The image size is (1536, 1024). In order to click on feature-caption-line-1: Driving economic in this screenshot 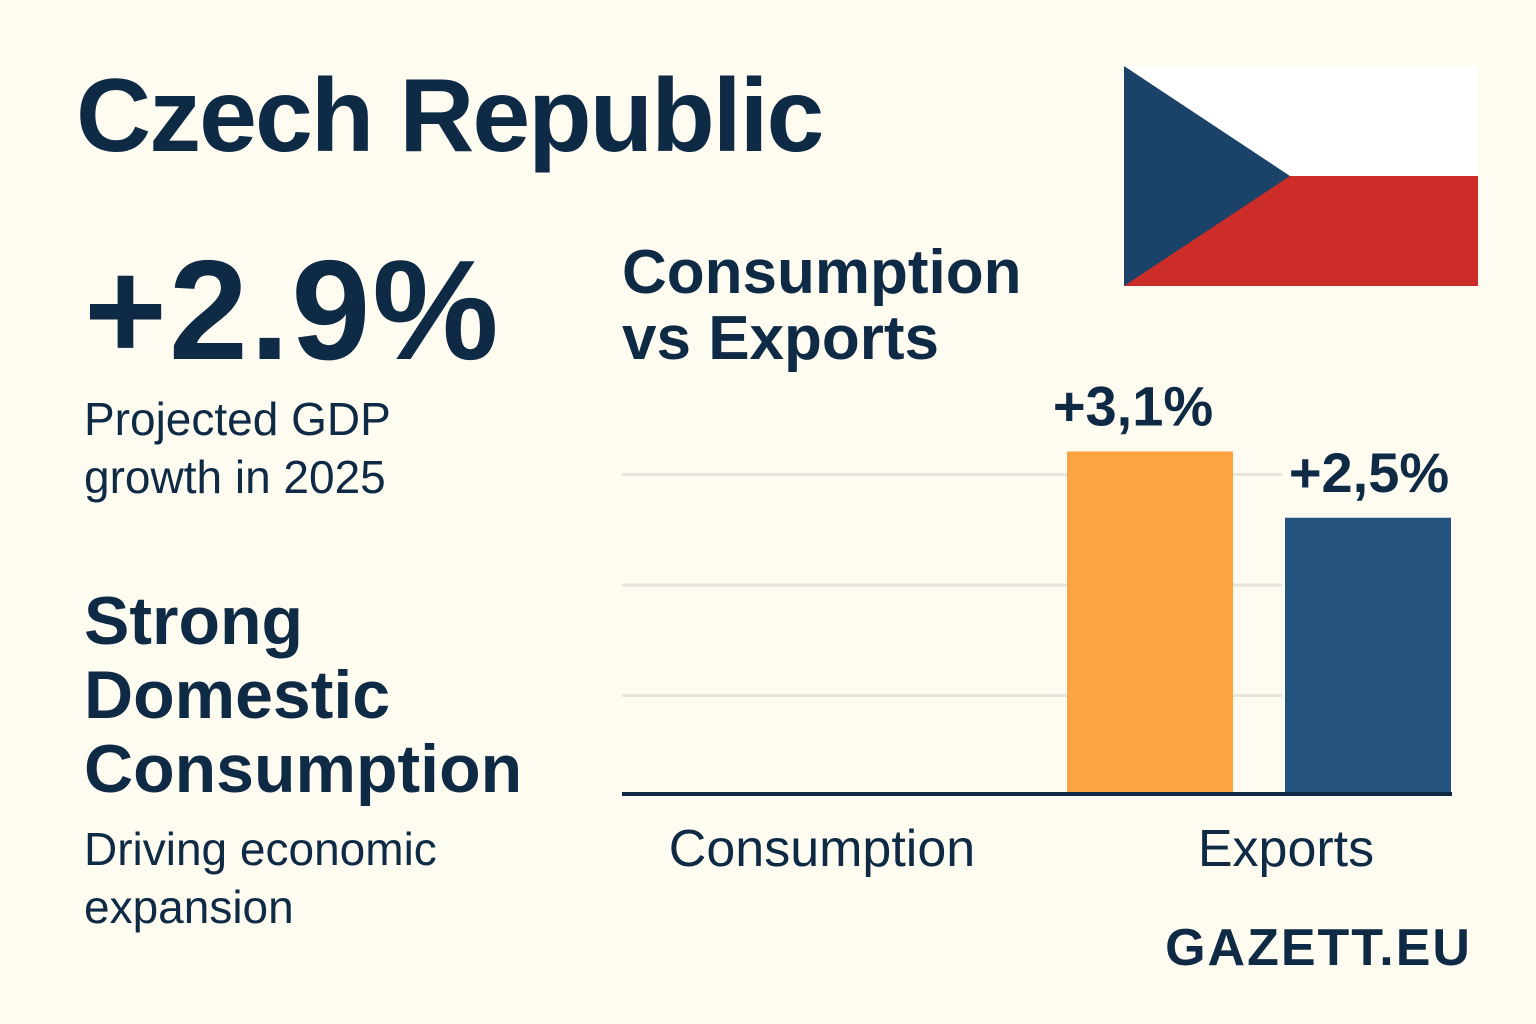, I will do `click(260, 849)`.